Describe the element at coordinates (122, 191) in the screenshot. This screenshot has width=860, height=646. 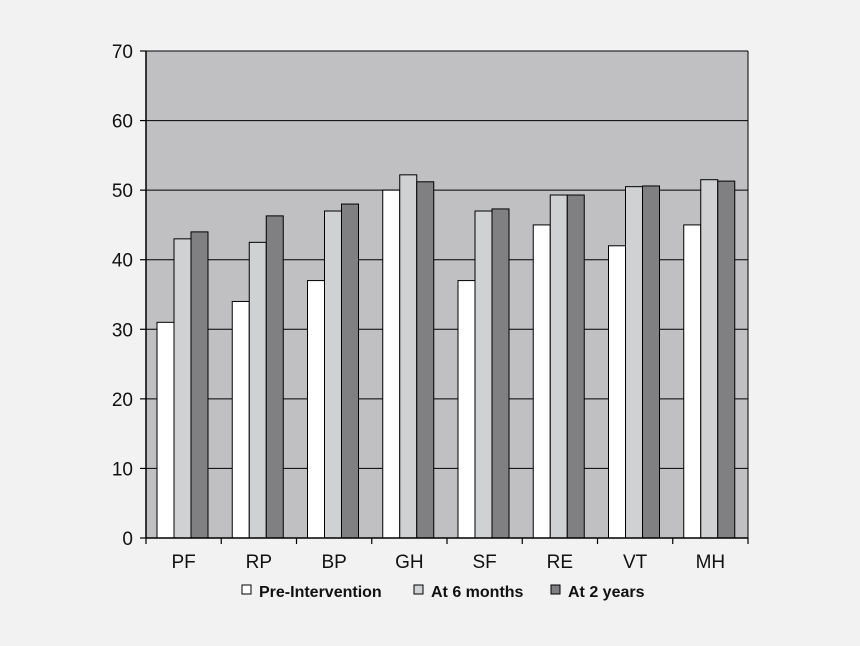
I see `y-tick-label: 50` at that location.